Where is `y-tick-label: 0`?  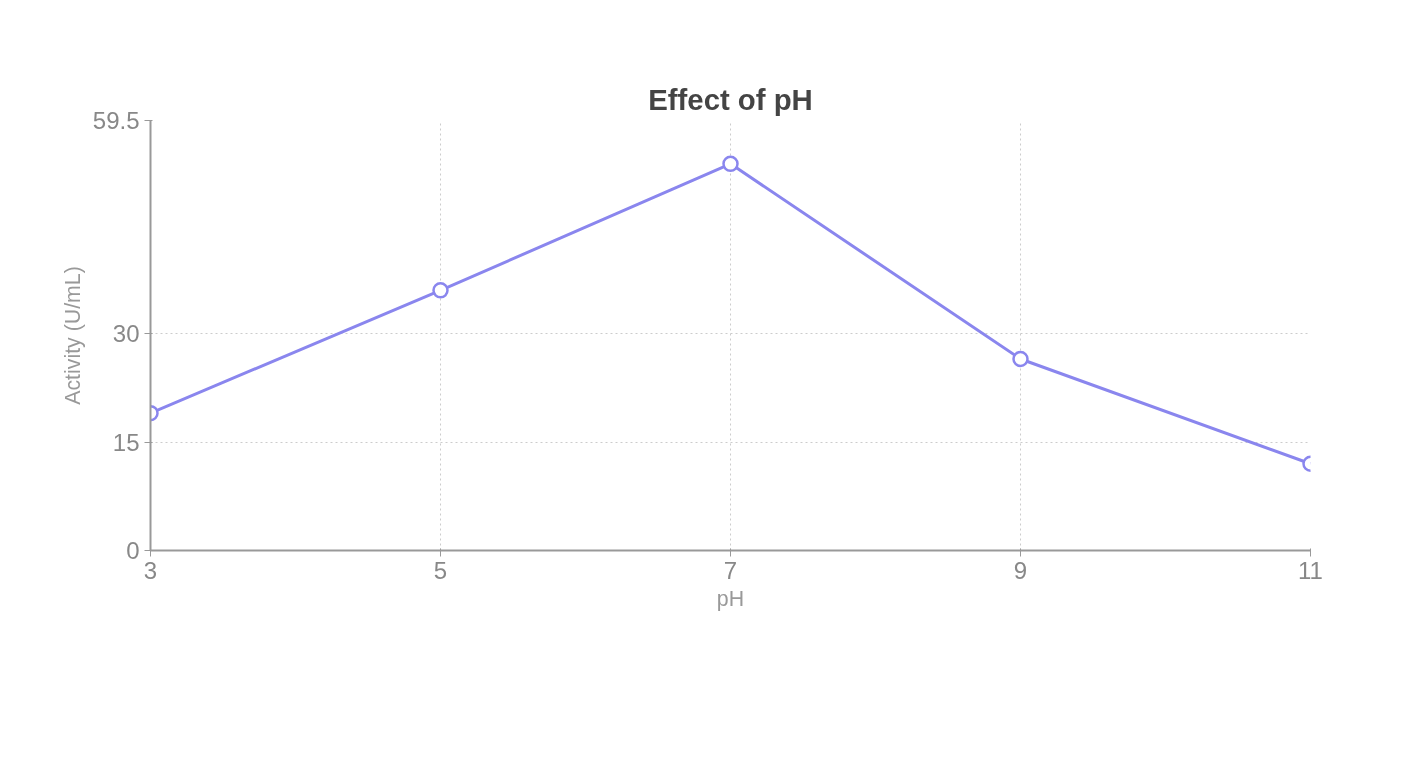
y-tick-label: 0 is located at coordinates (133, 550).